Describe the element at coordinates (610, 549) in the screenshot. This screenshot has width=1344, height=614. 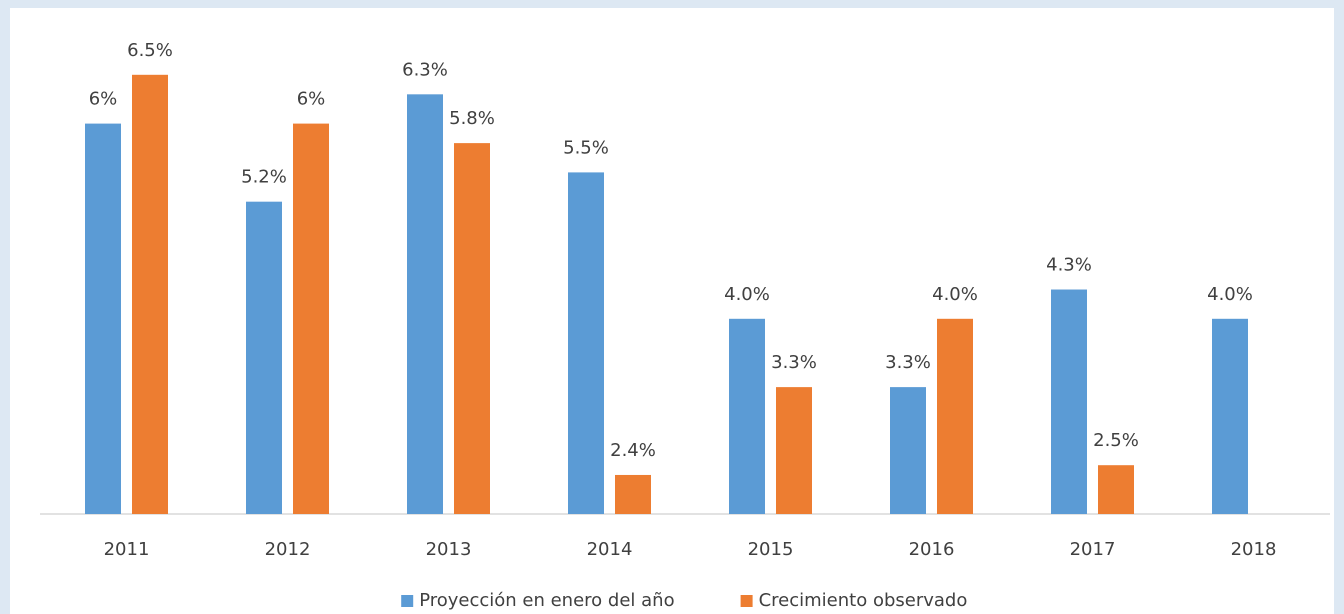
I see `x-tick-label: 2014` at that location.